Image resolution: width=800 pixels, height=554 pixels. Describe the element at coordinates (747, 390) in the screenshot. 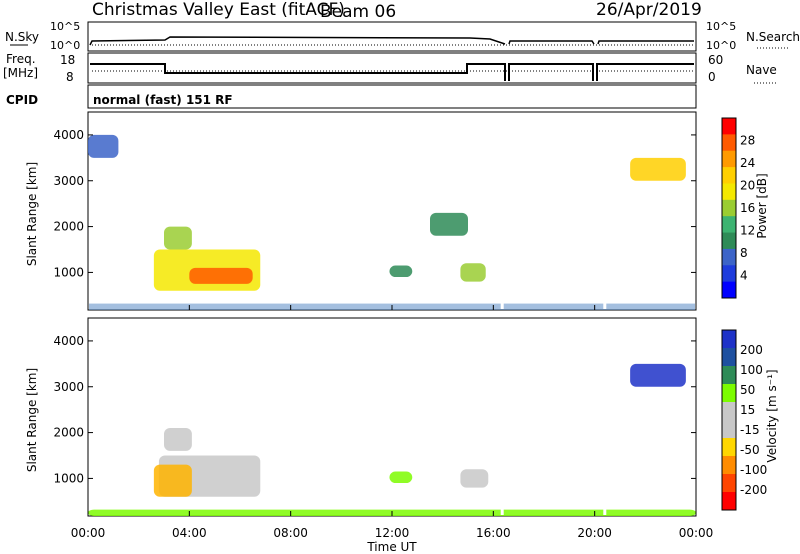

I see `velocity-colorbar-tick-2: 50` at that location.